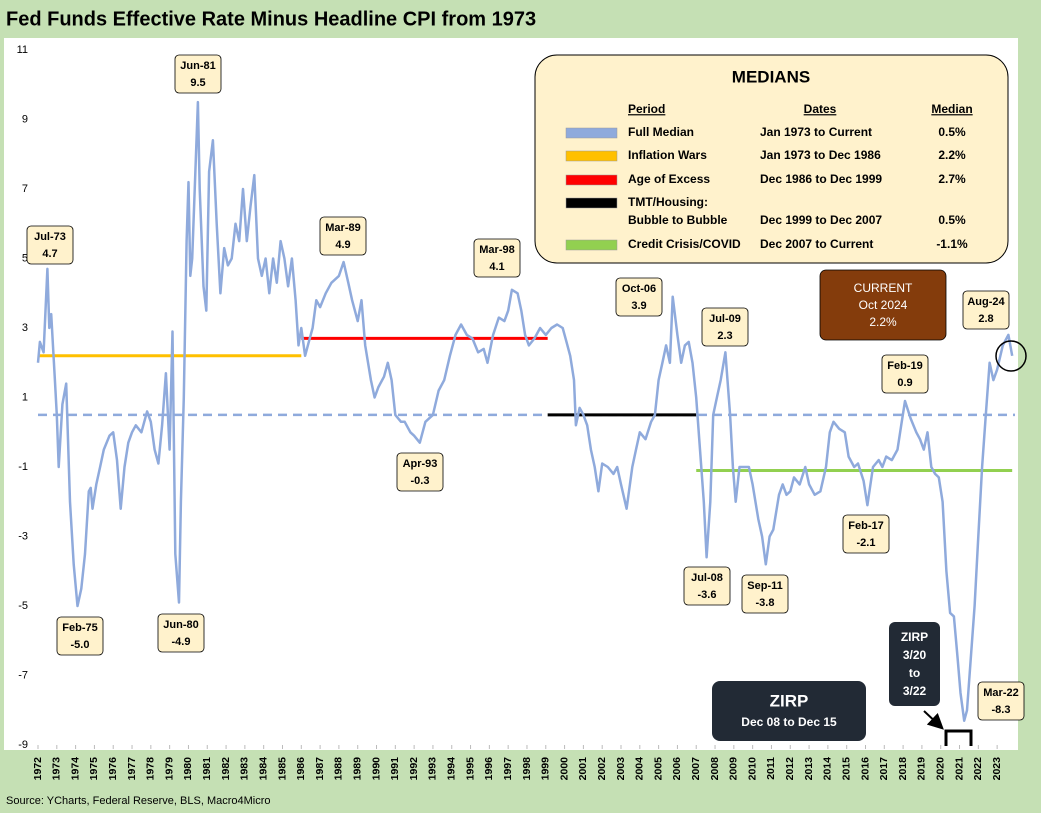  I want to click on zirp2-text: ZIRP, so click(914, 637).